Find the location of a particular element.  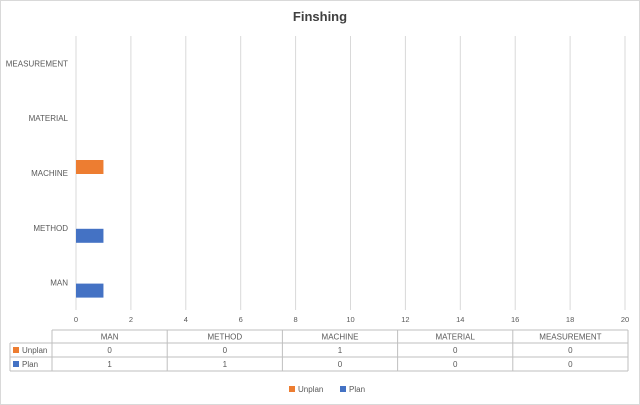

x-tick-label: 10 is located at coordinates (350, 319).